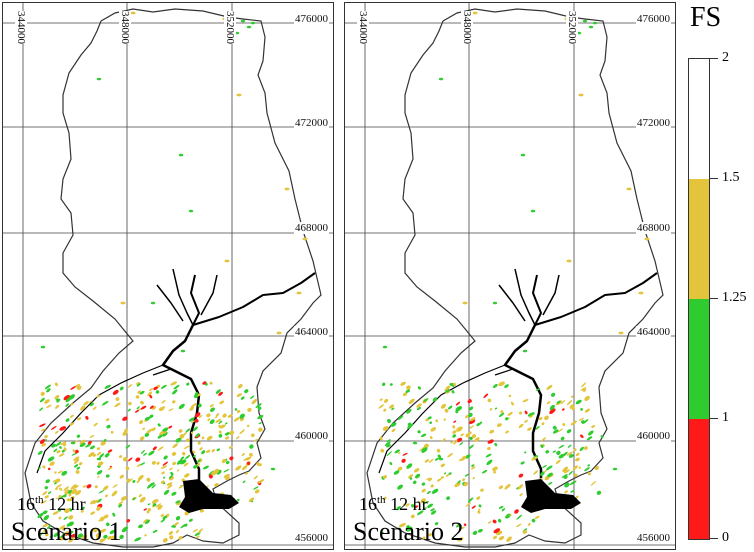 The height and width of the screenshot is (552, 754). I want to click on legend-tick-label: 0, so click(725, 537).